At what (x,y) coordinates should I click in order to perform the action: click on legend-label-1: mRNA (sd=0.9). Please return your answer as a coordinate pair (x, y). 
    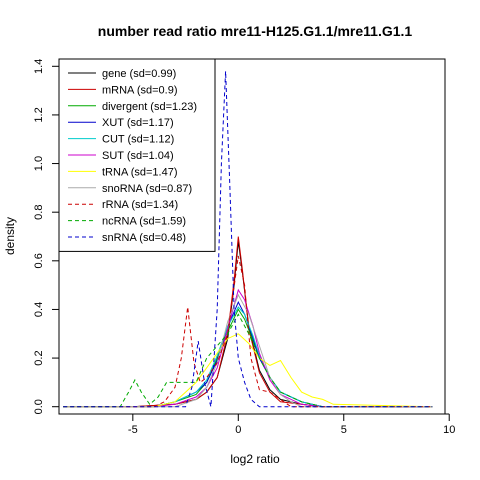
    Looking at the image, I should click on (140, 90).